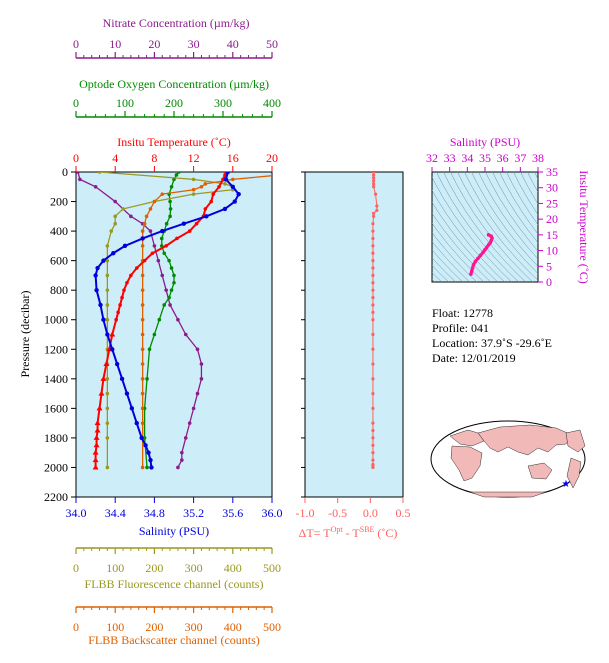  I want to click on temperature-tick-label: 0, so click(76, 158).